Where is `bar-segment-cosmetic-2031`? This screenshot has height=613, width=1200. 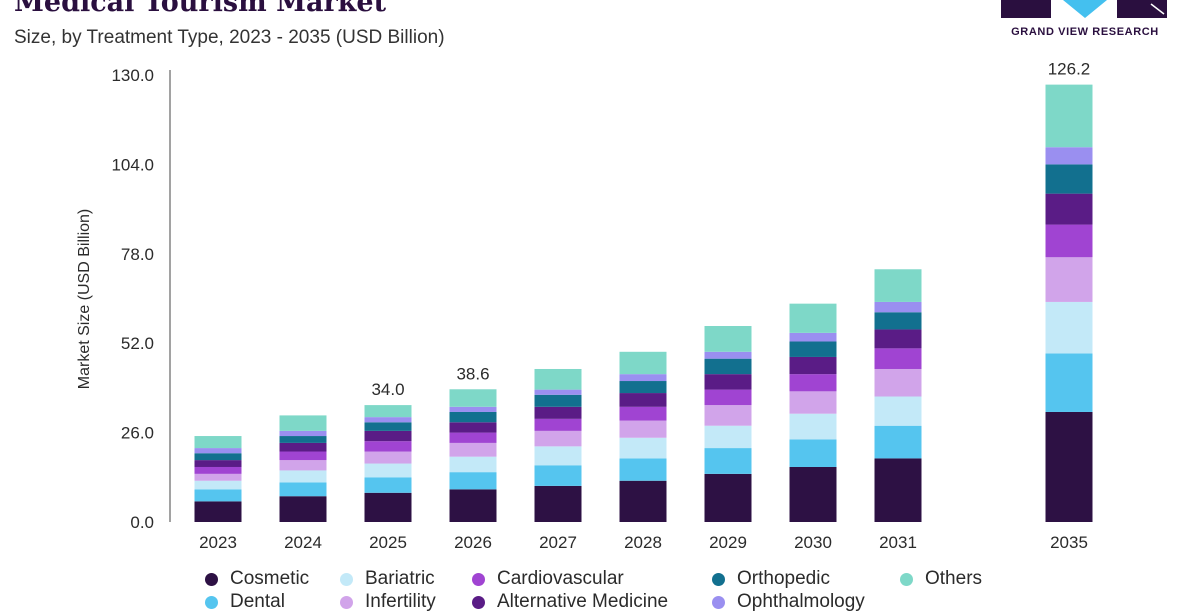
bar-segment-cosmetic-2031 is located at coordinates (898, 490).